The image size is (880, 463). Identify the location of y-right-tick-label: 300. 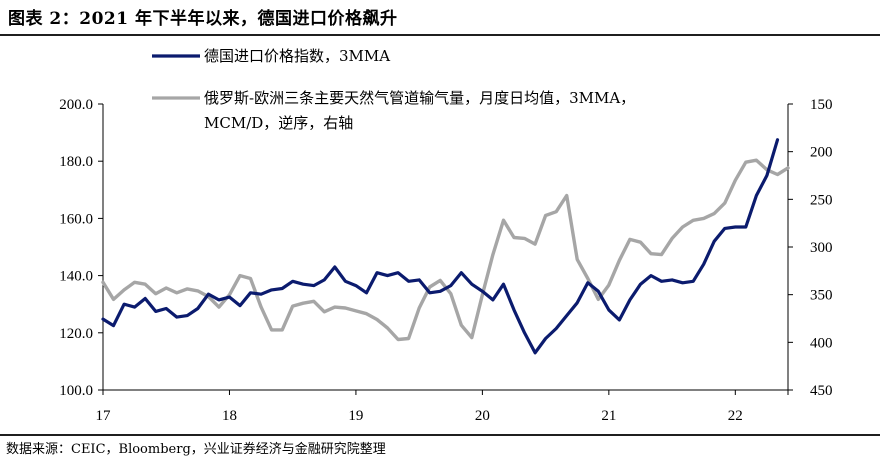
(821, 248).